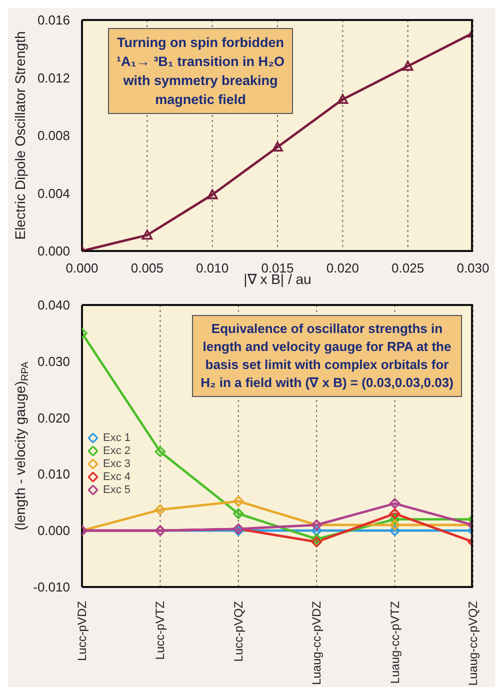 The height and width of the screenshot is (695, 503). Describe the element at coordinates (117, 490) in the screenshot. I see `legend-label: Exc 5` at that location.